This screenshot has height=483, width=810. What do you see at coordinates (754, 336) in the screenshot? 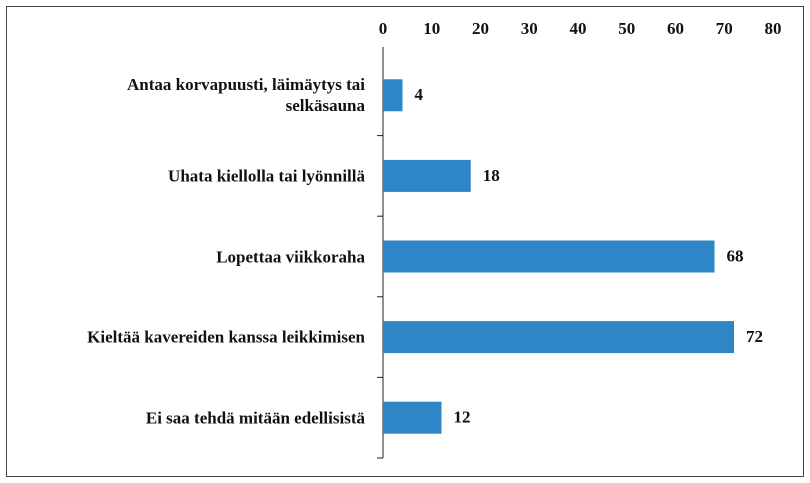
I see `value-label: 72` at bounding box center [754, 336].